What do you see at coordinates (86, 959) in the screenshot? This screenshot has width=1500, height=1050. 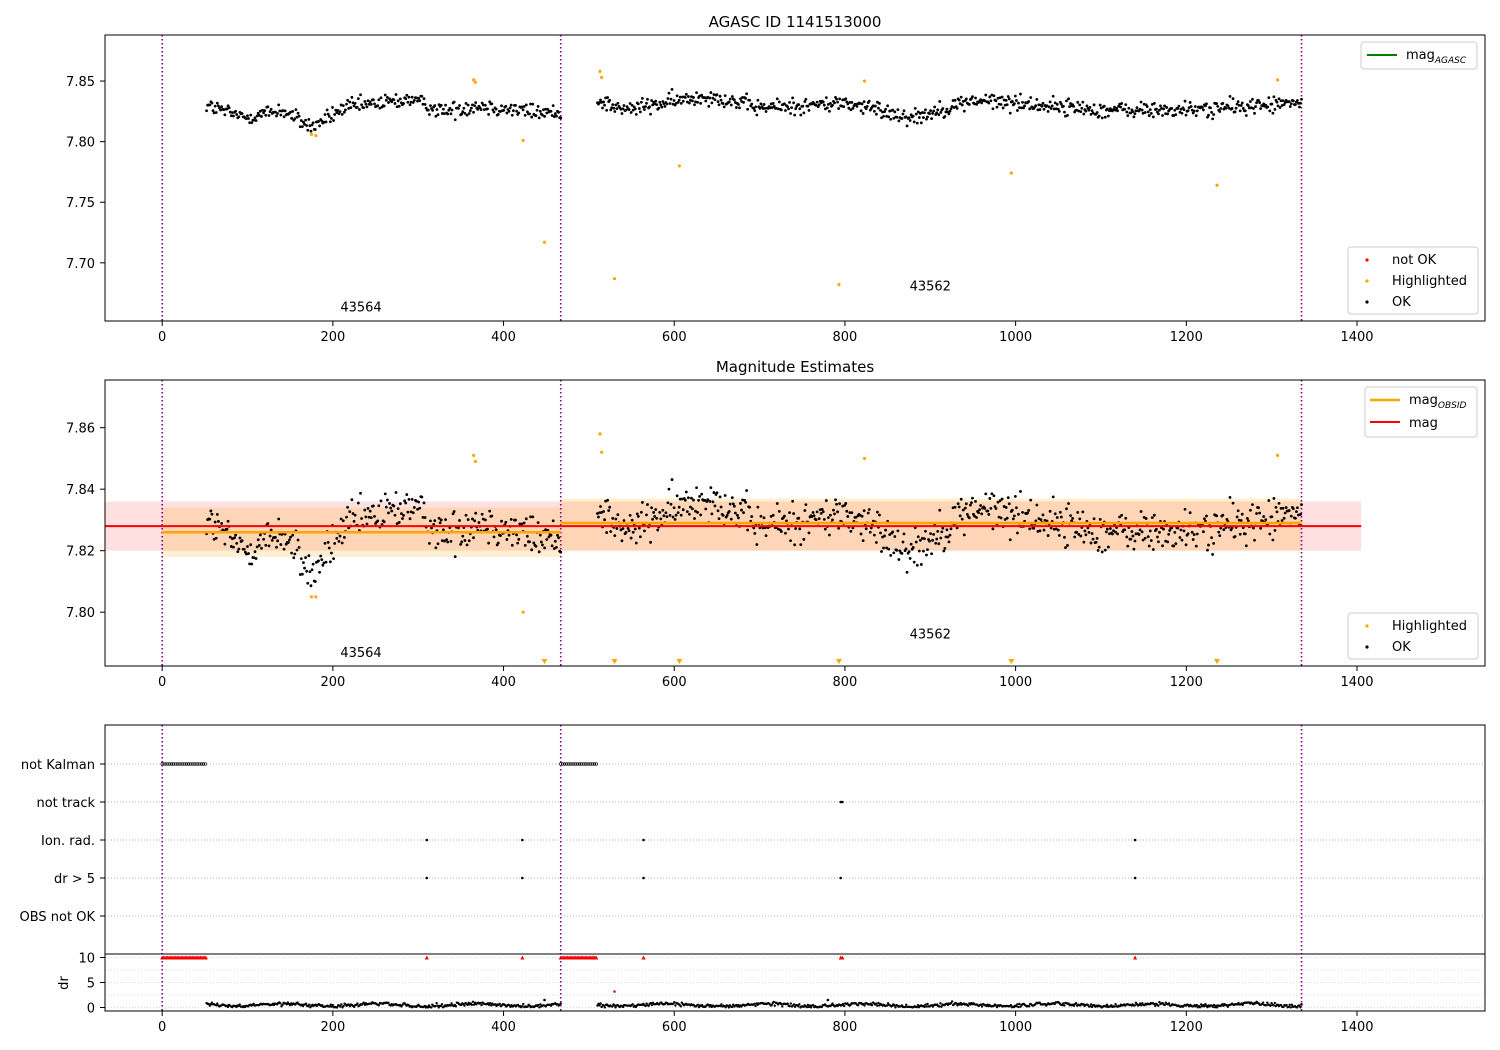 I see `dr-tick-label: 10` at bounding box center [86, 959].